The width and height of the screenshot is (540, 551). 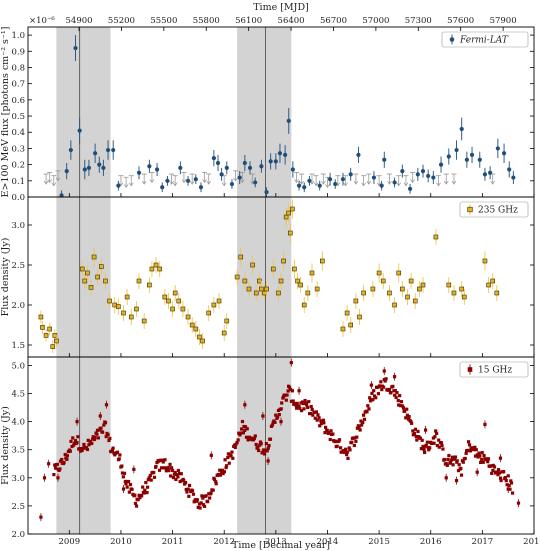 What do you see at coordinates (379, 542) in the screenshot?
I see `x-tick-label-6: 2015` at bounding box center [379, 542].